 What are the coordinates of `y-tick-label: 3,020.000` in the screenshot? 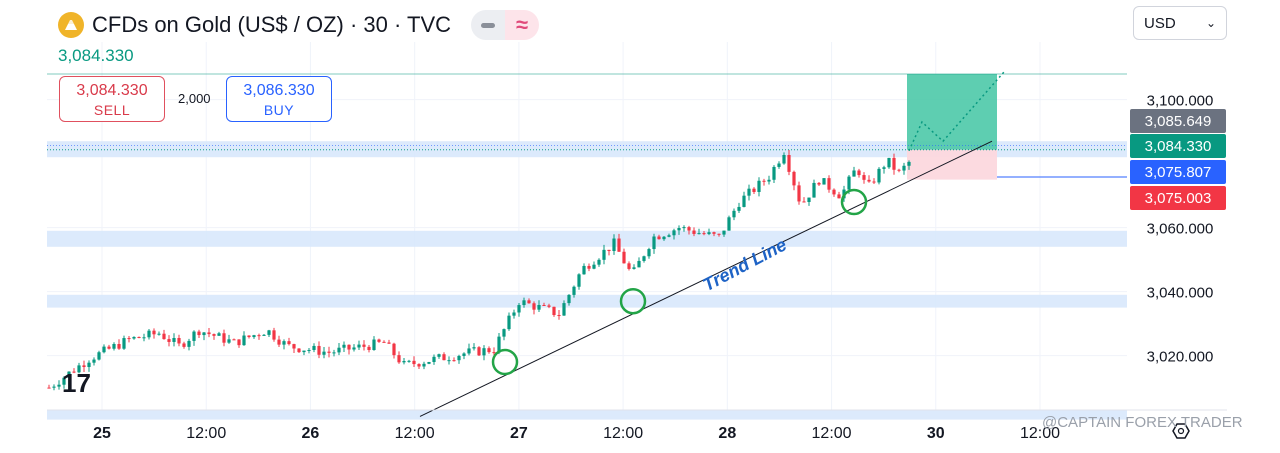 It's located at (1180, 357).